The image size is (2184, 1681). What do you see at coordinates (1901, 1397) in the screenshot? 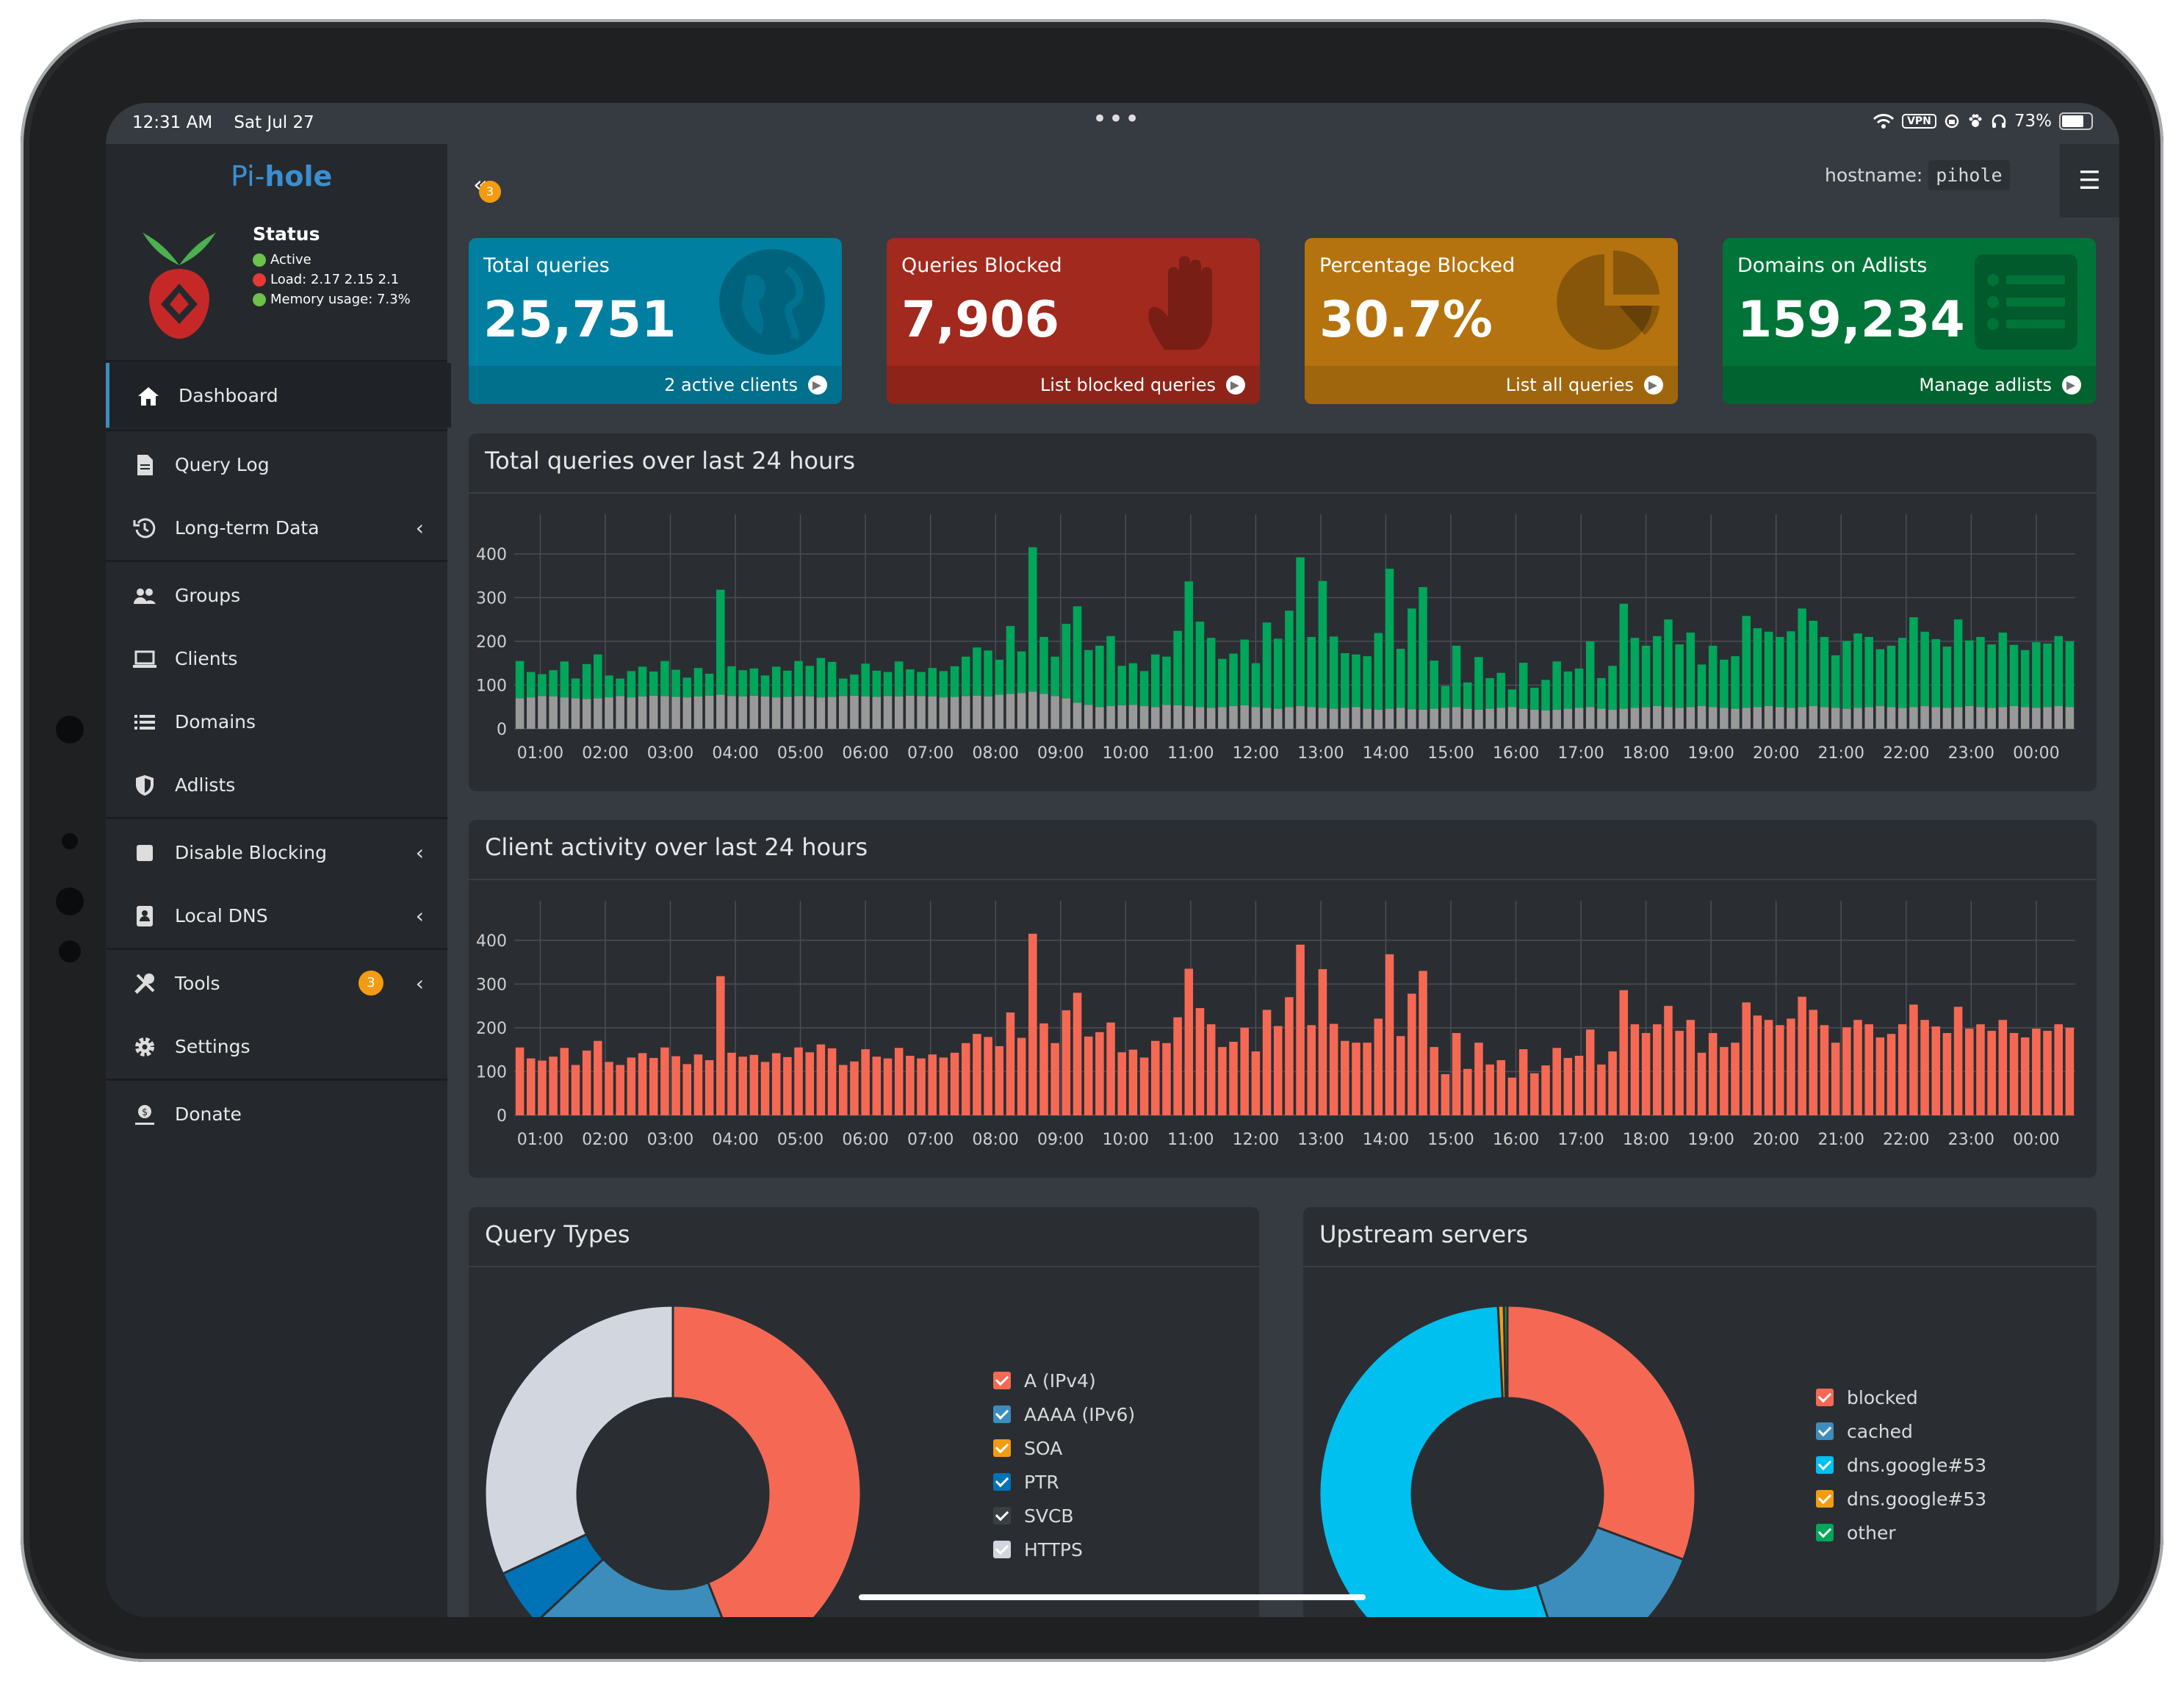
I see `legend-item: blocked` at bounding box center [1901, 1397].